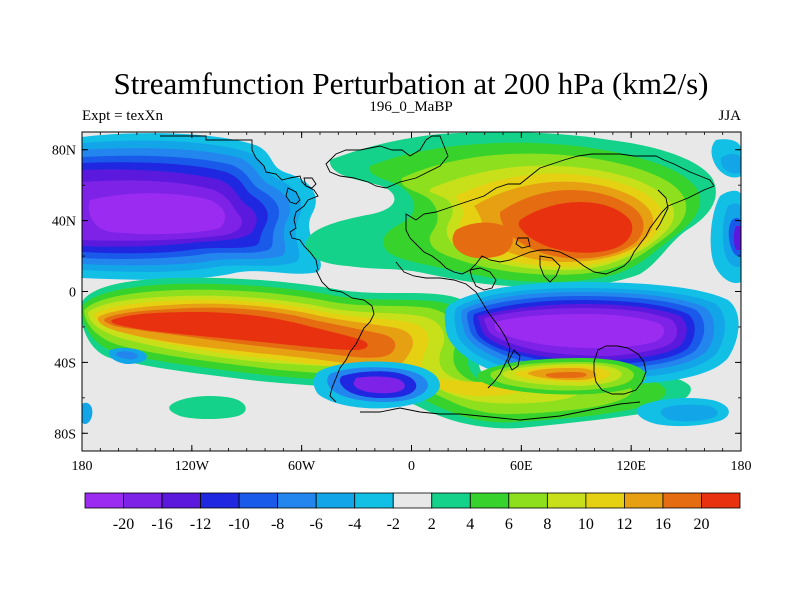  What do you see at coordinates (483, 279) in the screenshot?
I see `coastline-arabia` at bounding box center [483, 279].